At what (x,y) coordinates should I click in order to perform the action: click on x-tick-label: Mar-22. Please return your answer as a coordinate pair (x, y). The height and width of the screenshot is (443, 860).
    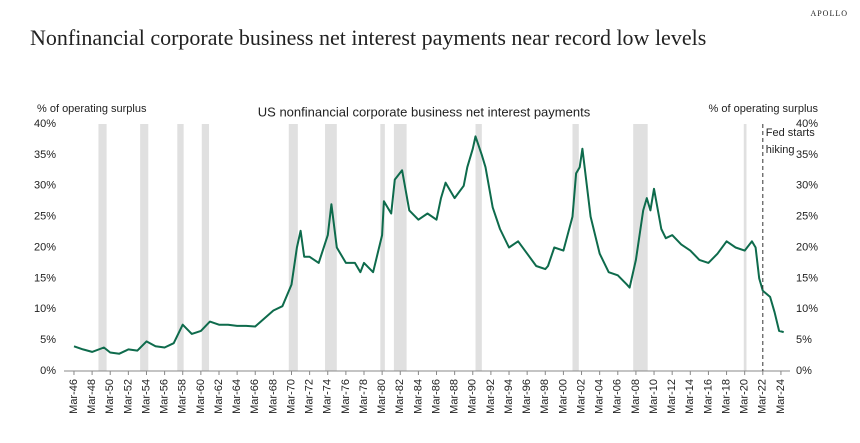
    Looking at the image, I should click on (763, 396).